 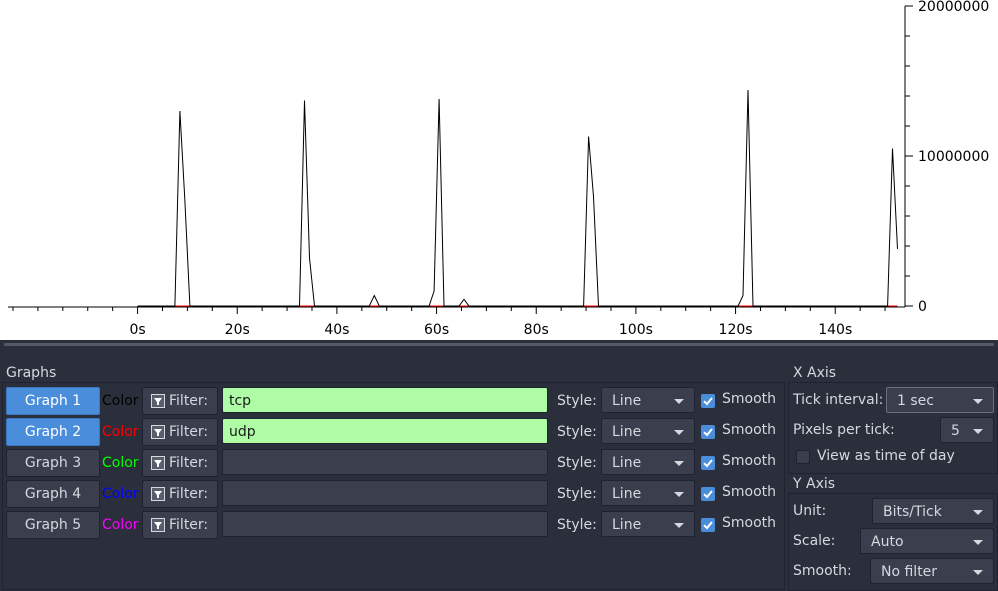 I want to click on y-tick-label: 10000000, so click(x=953, y=157).